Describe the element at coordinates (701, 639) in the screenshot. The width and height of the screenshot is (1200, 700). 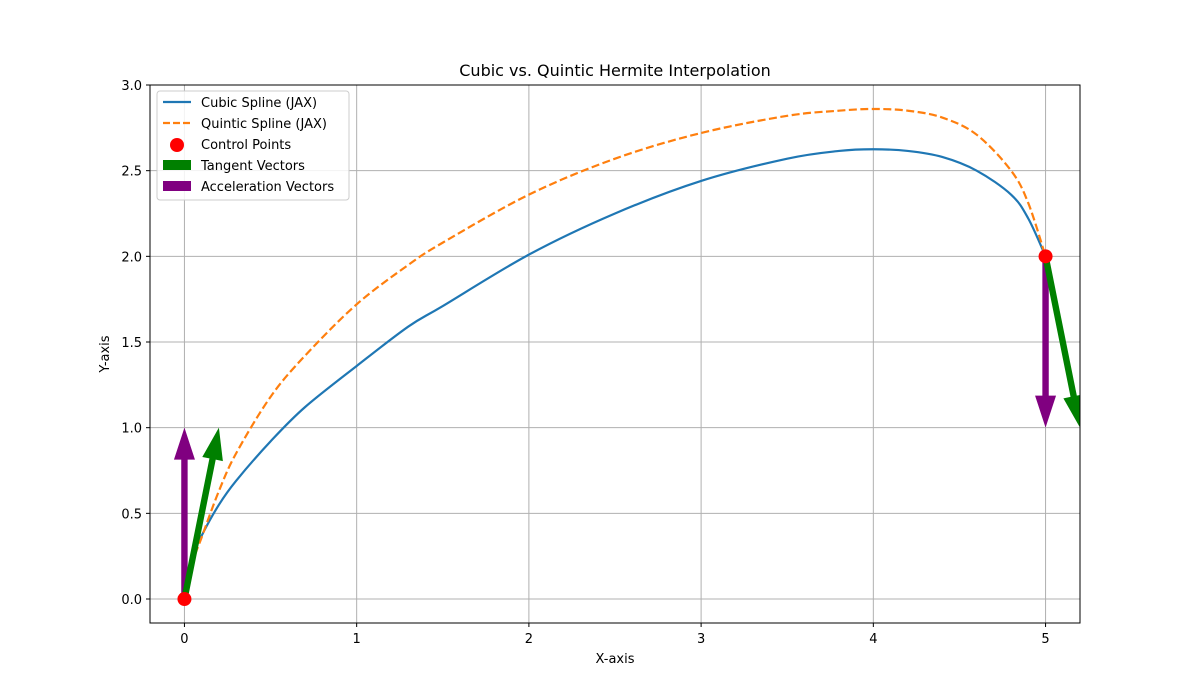
I see `x-tick-label: 3` at that location.